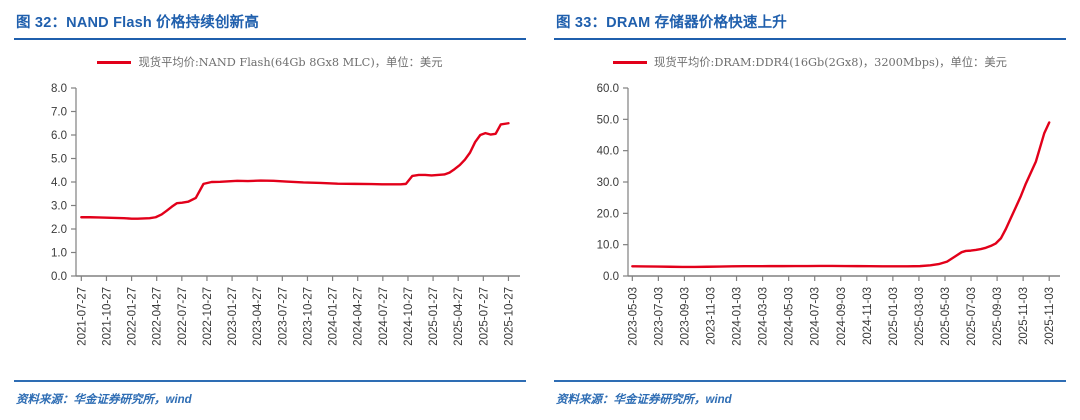 Image resolution: width=1080 pixels, height=420 pixels. I want to click on legend-label-figure-32: 现货平均价:NAND Flash(64Gb 8Gx8 MLC)，单位：美元, so click(290, 62).